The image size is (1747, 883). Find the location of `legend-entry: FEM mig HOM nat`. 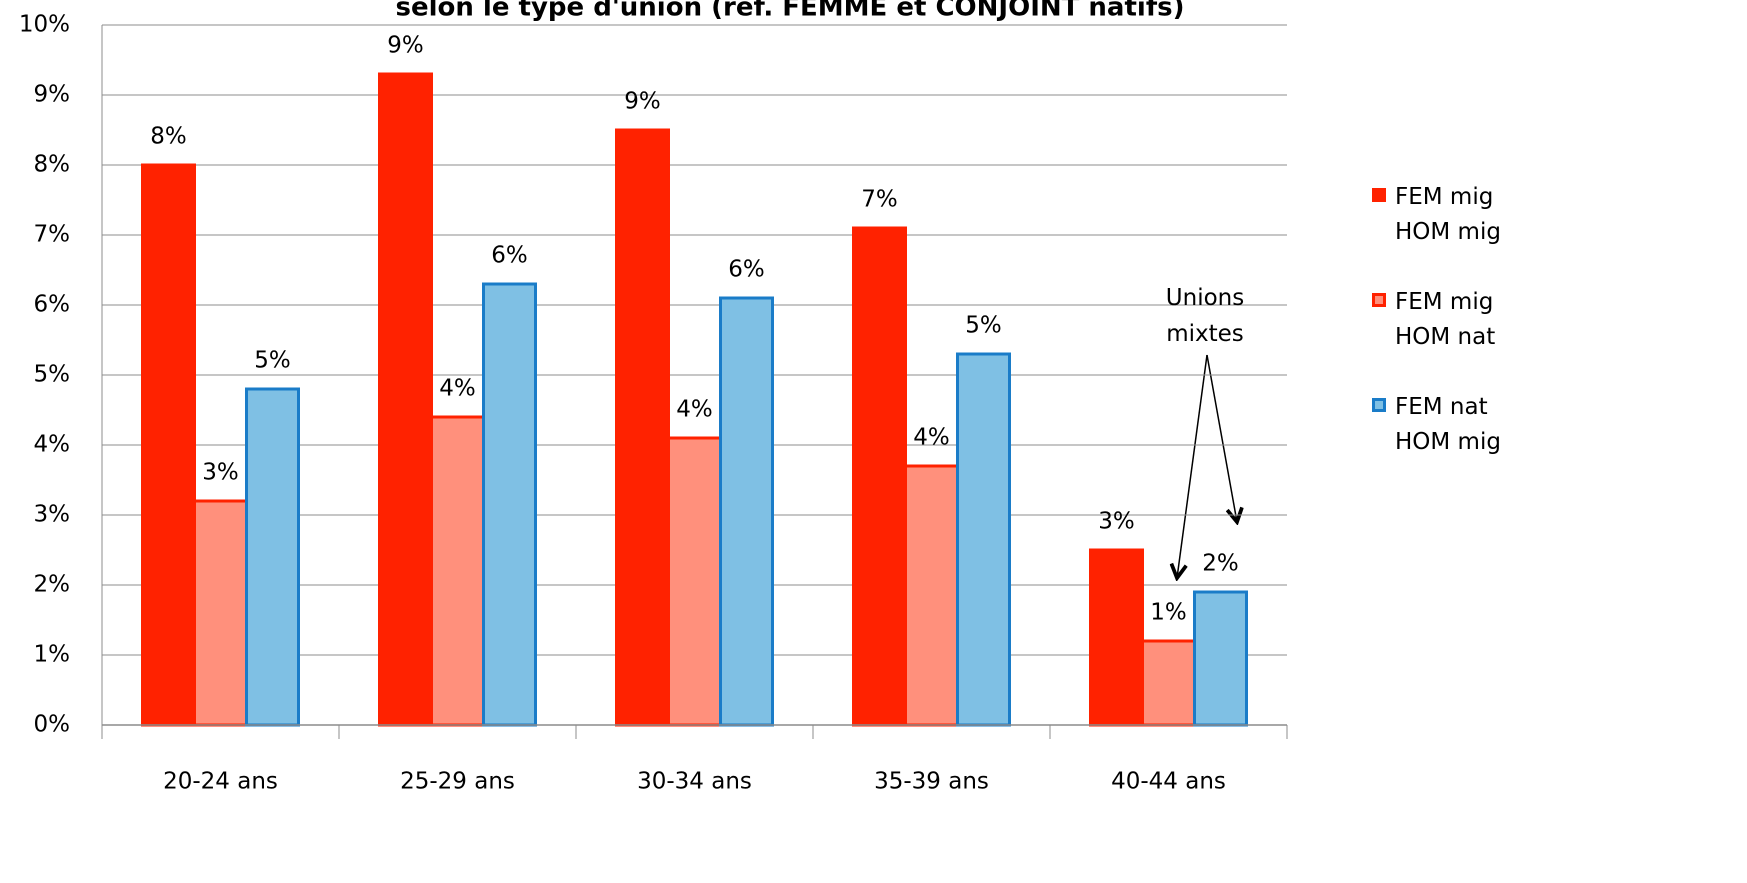

legend-entry: FEM mig HOM nat is located at coordinates (1442, 320).